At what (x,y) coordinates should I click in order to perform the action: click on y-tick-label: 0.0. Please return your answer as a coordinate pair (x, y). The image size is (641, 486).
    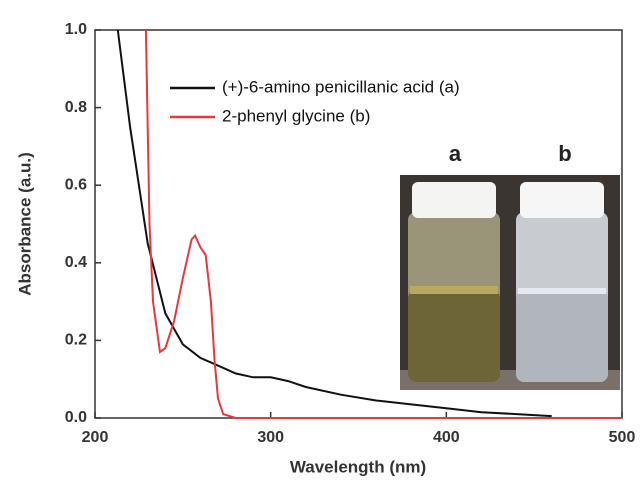
    Looking at the image, I should click on (76, 417).